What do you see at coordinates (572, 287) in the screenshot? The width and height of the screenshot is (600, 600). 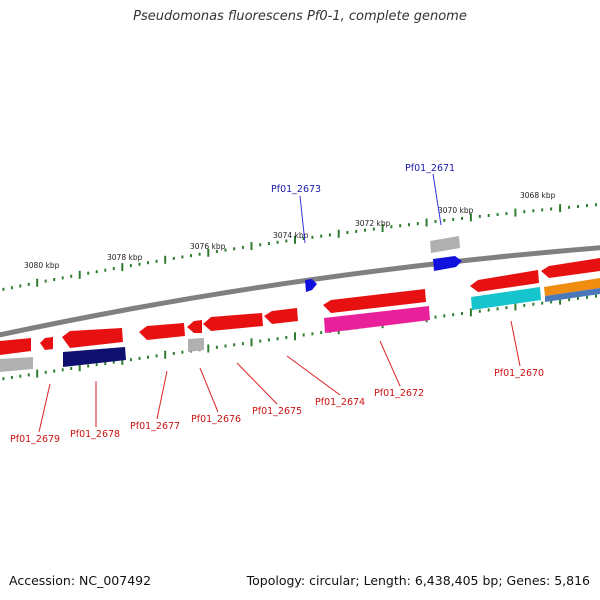 I see `gene-orange` at bounding box center [572, 287].